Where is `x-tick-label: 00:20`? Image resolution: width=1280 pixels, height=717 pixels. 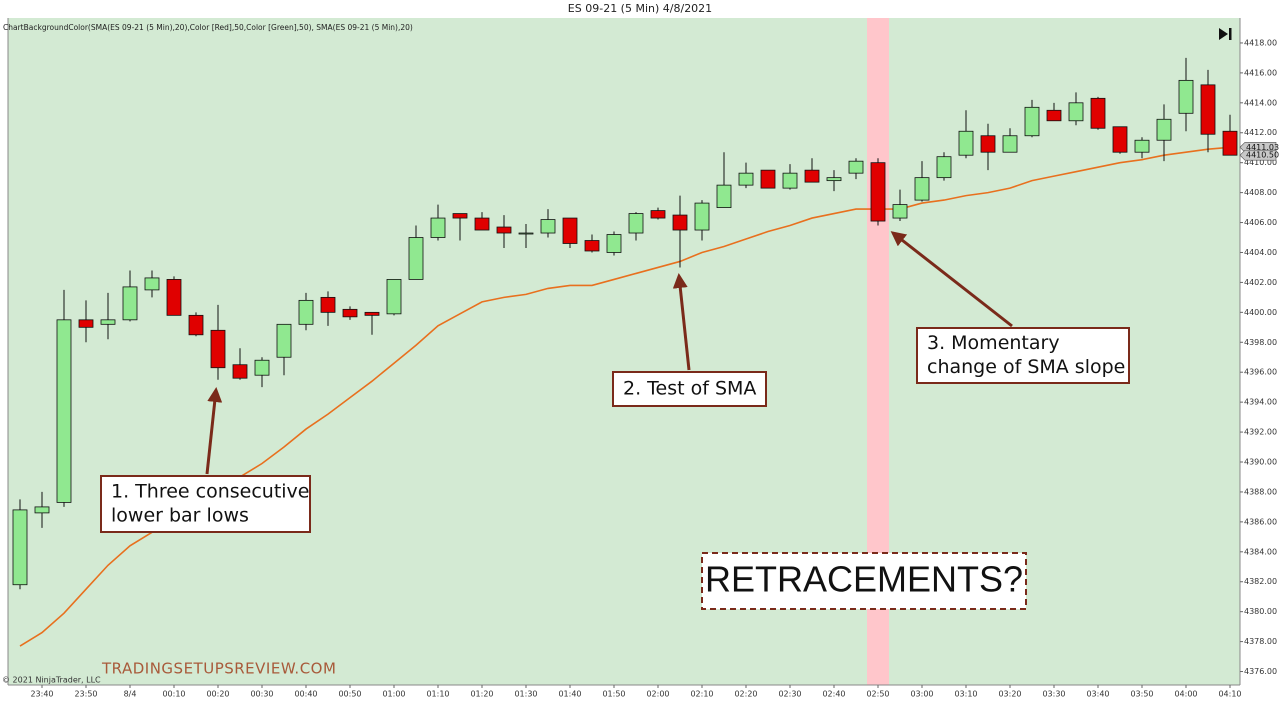 x-tick-label: 00:20 is located at coordinates (217, 694).